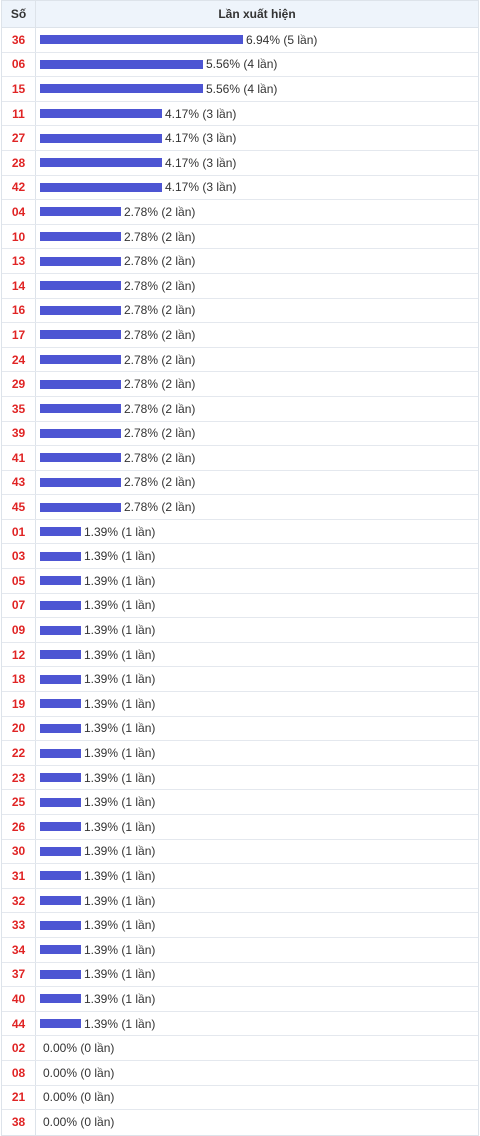 The height and width of the screenshot is (1136, 480). I want to click on row-number: 15, so click(19, 89).